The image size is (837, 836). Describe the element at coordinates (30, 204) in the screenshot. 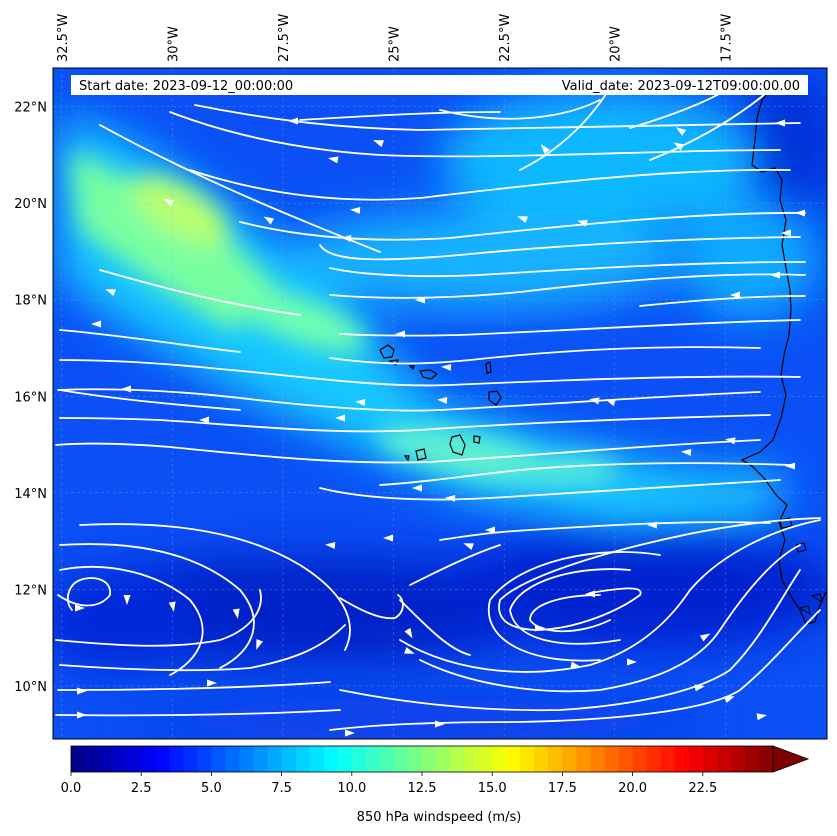

I see `latitude-label: 20°N` at that location.